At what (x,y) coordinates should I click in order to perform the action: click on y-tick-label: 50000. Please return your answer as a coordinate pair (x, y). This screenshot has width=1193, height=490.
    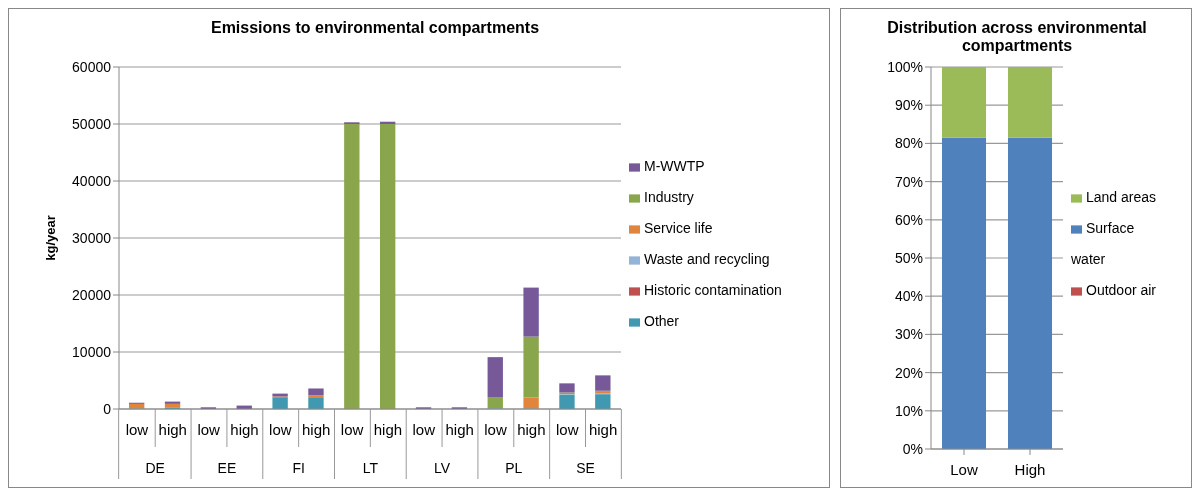
    Looking at the image, I should click on (92, 123).